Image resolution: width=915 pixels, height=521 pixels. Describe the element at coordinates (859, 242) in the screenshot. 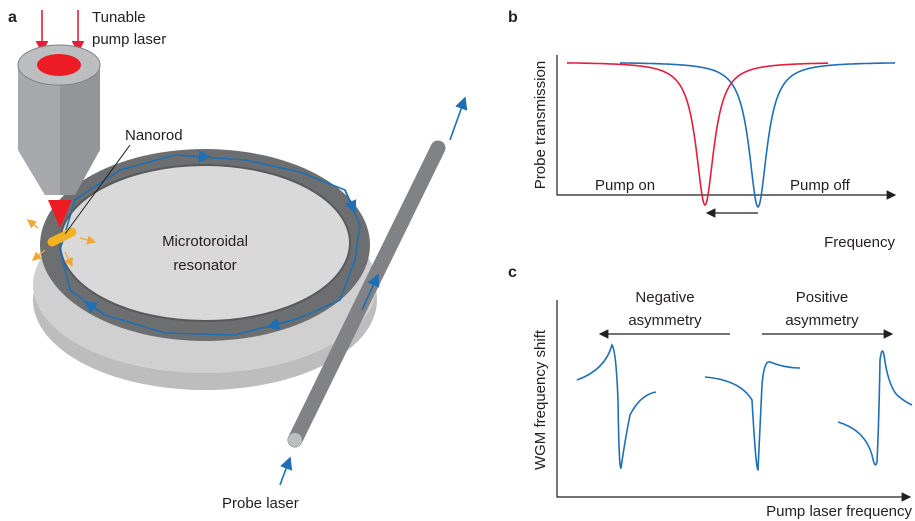

I see `x-axis-label: Frequency` at that location.